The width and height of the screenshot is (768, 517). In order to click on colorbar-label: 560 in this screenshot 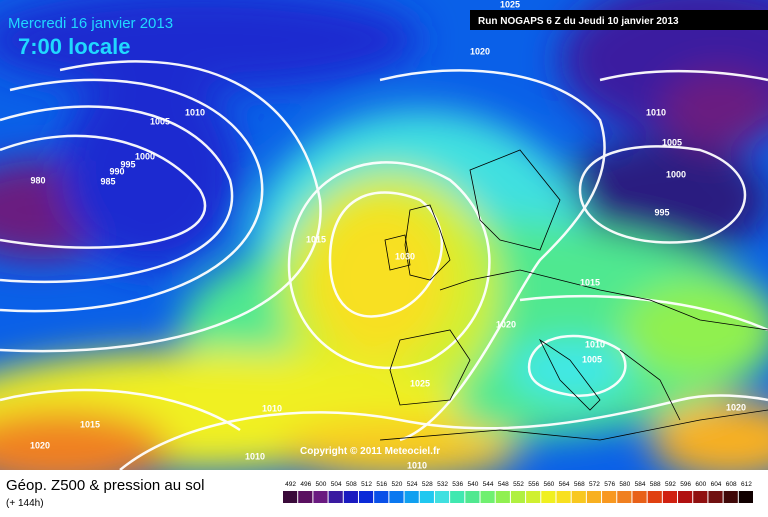, I will do `click(548, 484)`.